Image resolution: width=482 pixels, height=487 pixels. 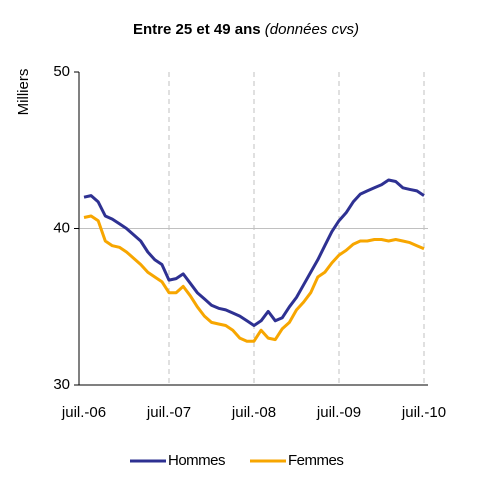 What do you see at coordinates (253, 412) in the screenshot?
I see `x-tick-label: juil.-08` at bounding box center [253, 412].